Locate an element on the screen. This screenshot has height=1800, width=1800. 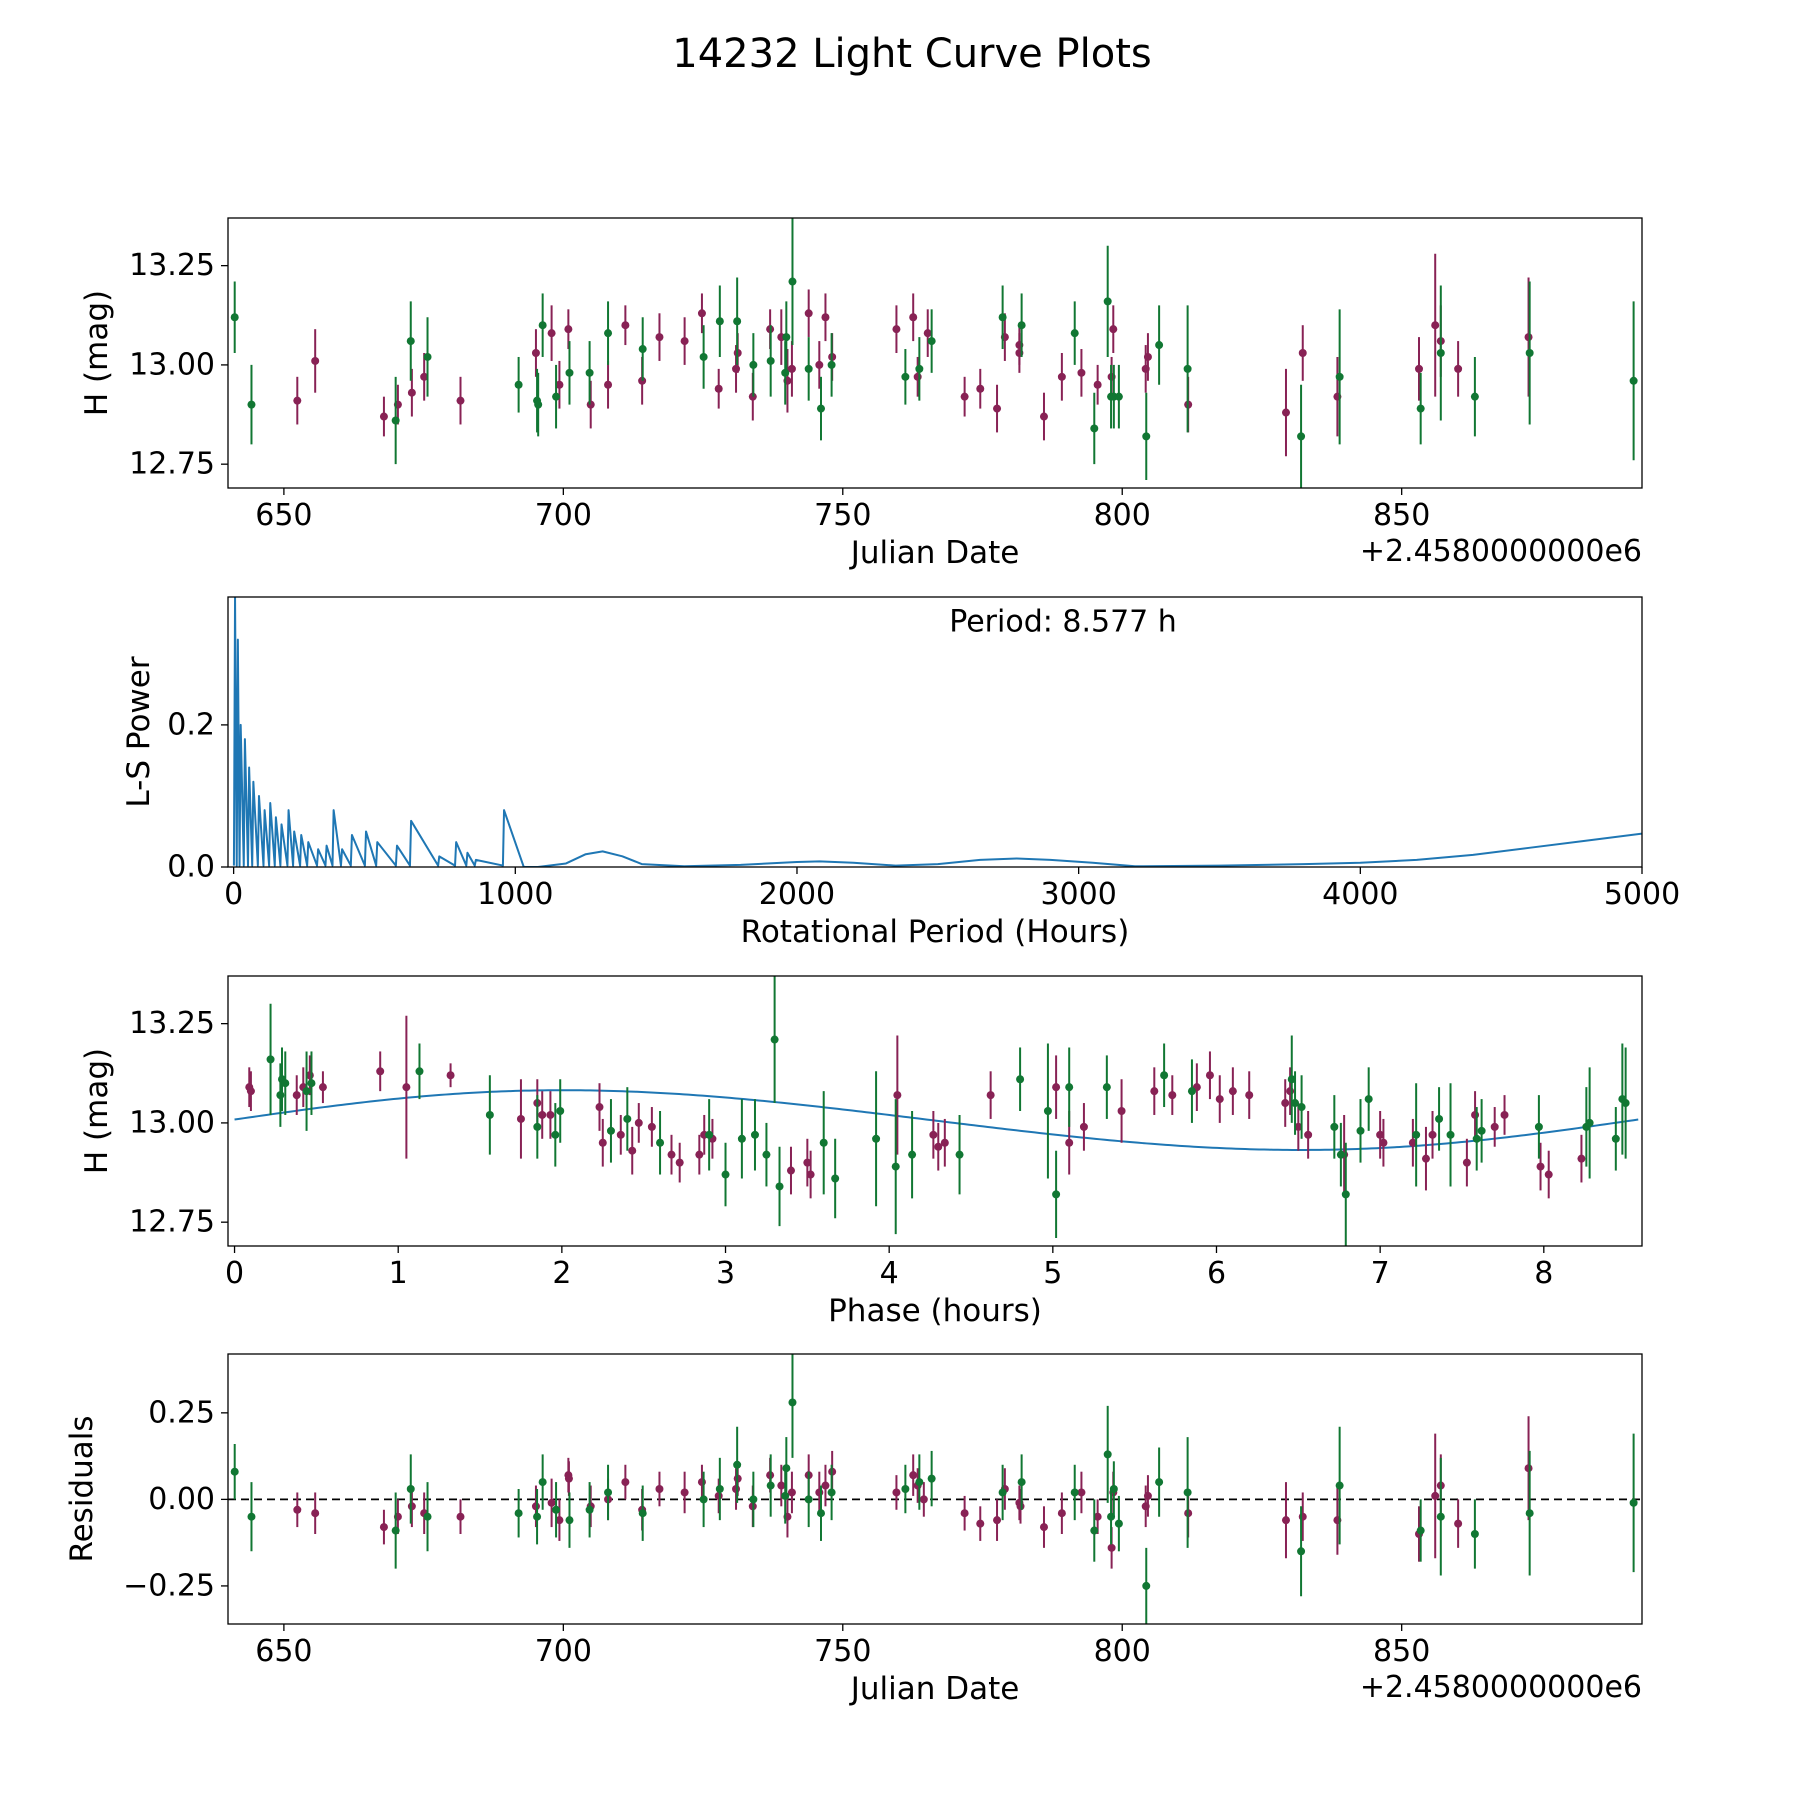
residuals-offset-label: +2.4580000000e6 is located at coordinates (1501, 1687).